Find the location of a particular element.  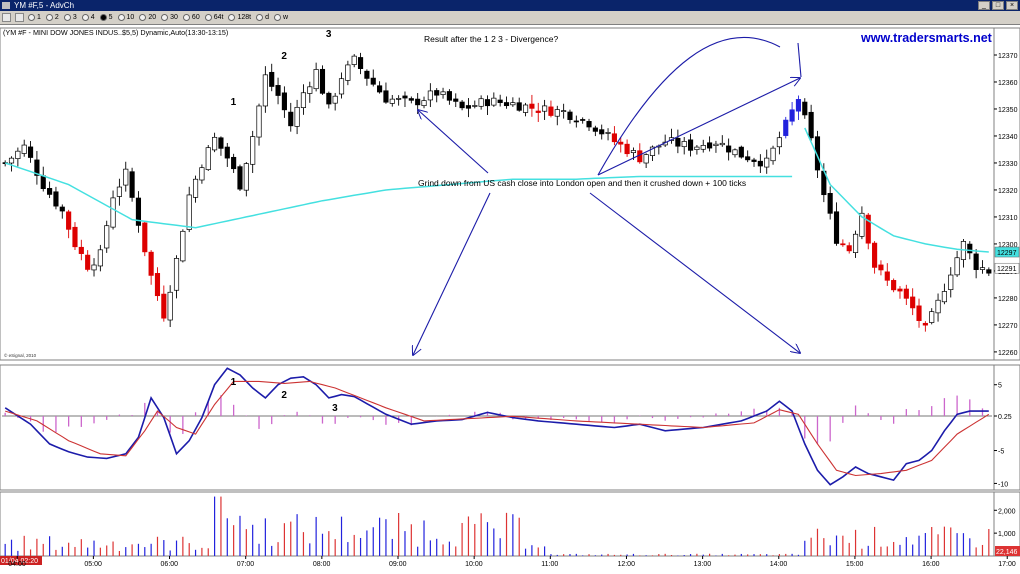

cursor-icon is located at coordinates (19, 17).